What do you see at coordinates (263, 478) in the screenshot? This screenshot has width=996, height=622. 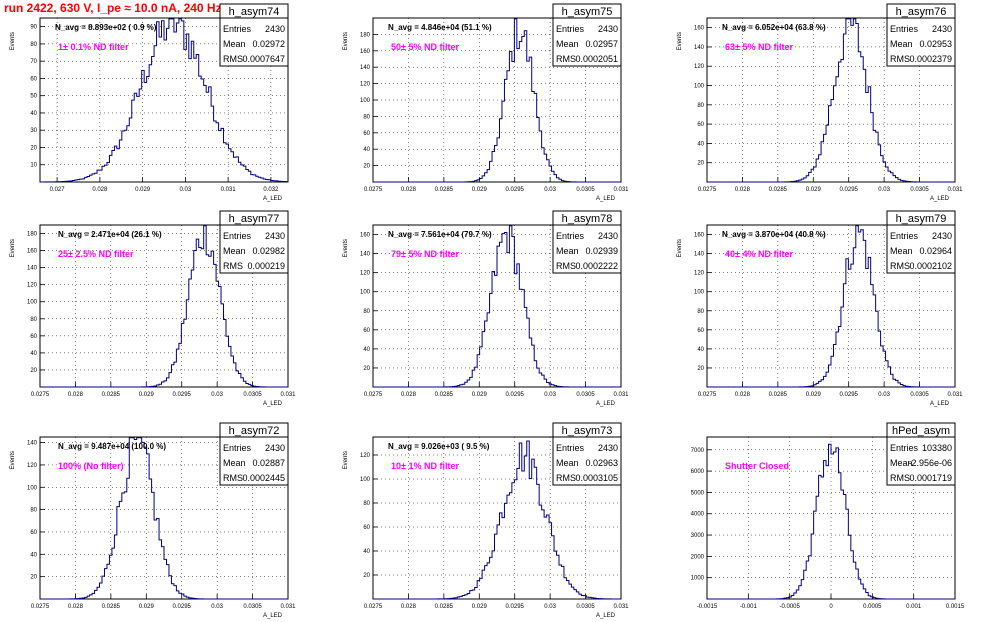 I see `stat-value: 0.0002445` at bounding box center [263, 478].